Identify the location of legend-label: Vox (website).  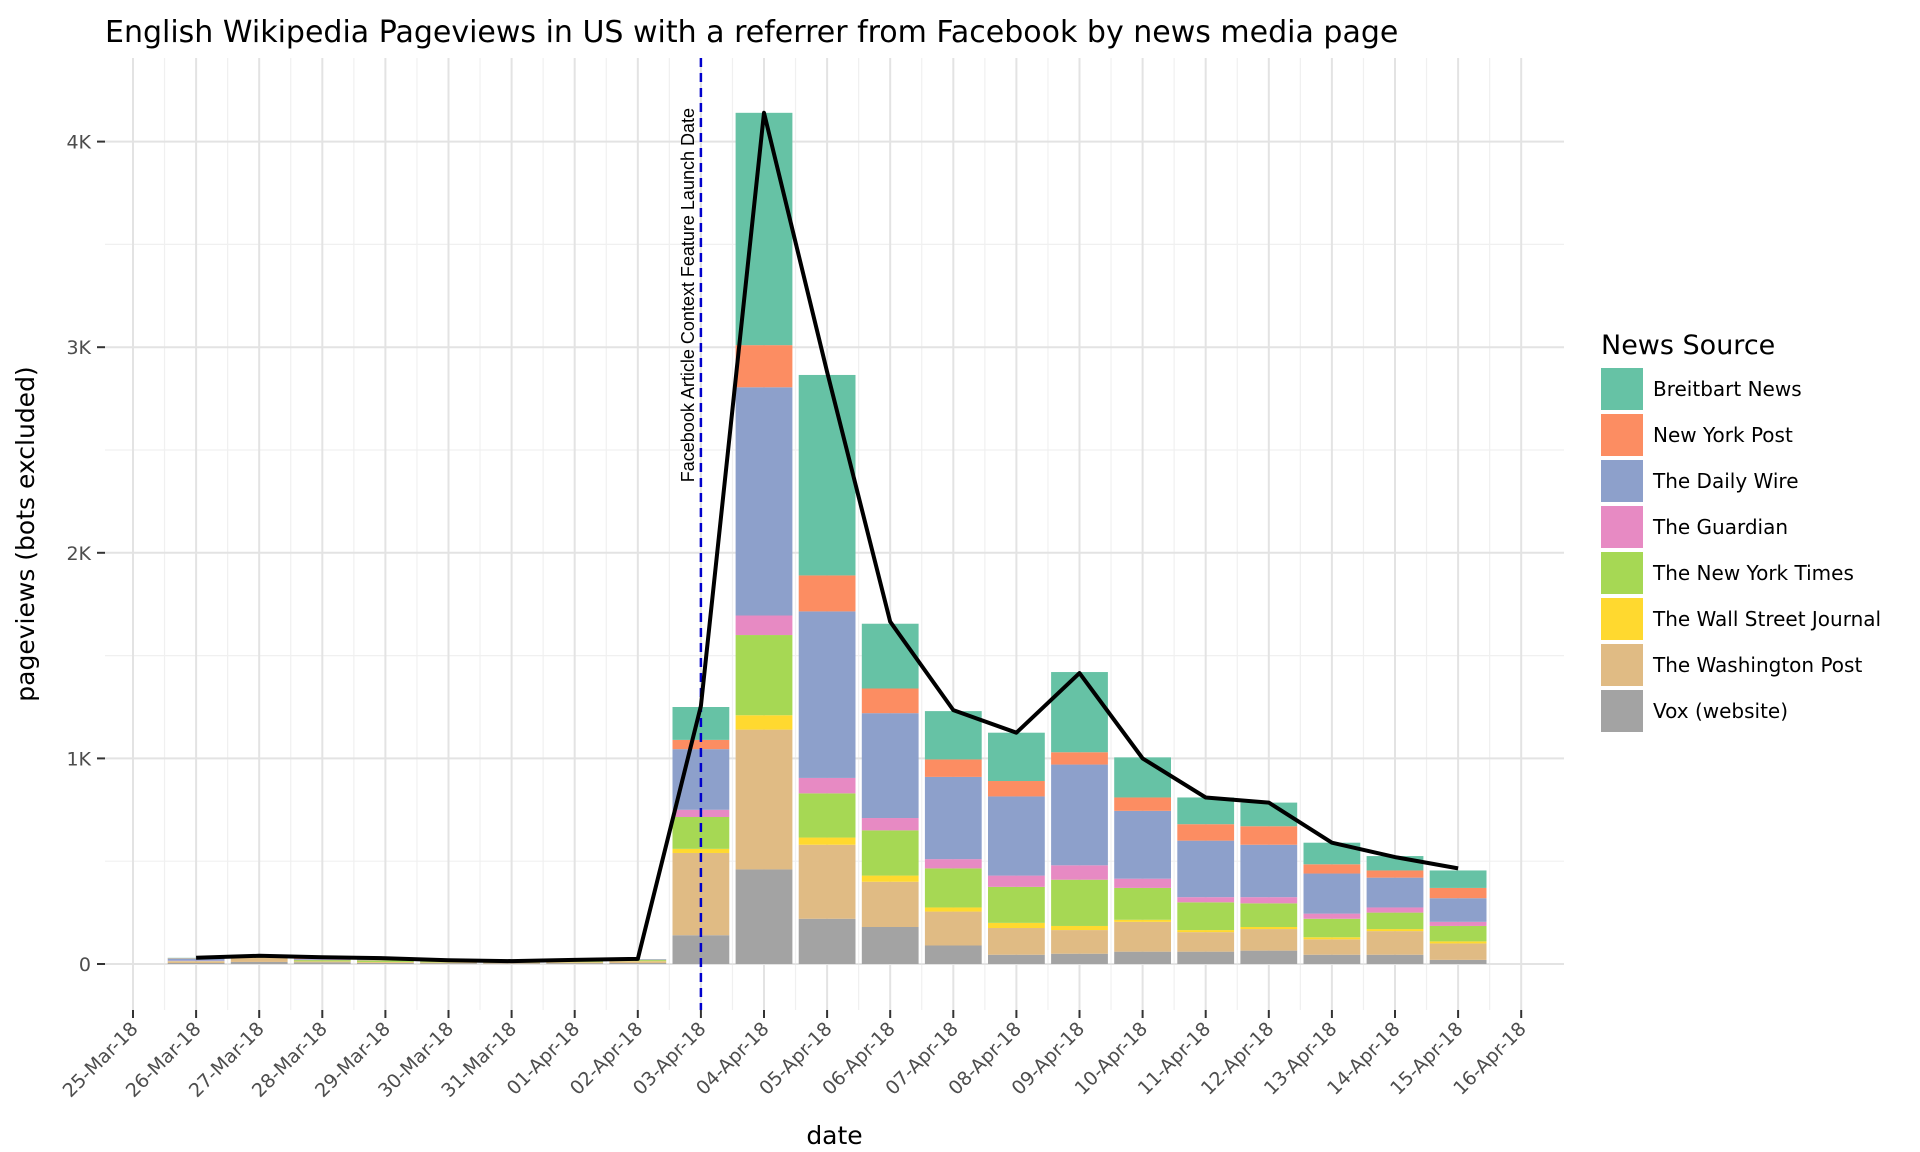
(1720, 711).